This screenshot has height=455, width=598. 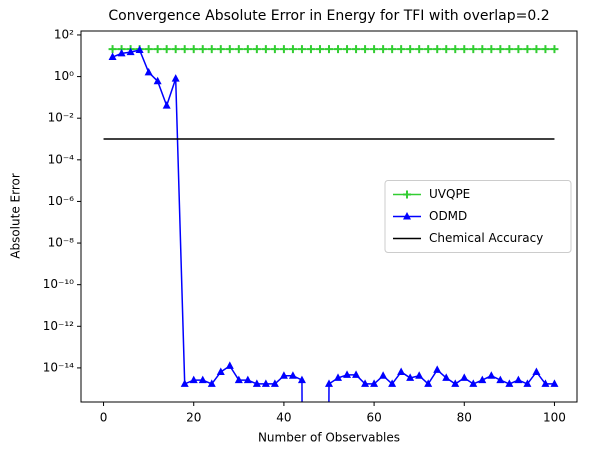 What do you see at coordinates (478, 216) in the screenshot?
I see `legend-box` at bounding box center [478, 216].